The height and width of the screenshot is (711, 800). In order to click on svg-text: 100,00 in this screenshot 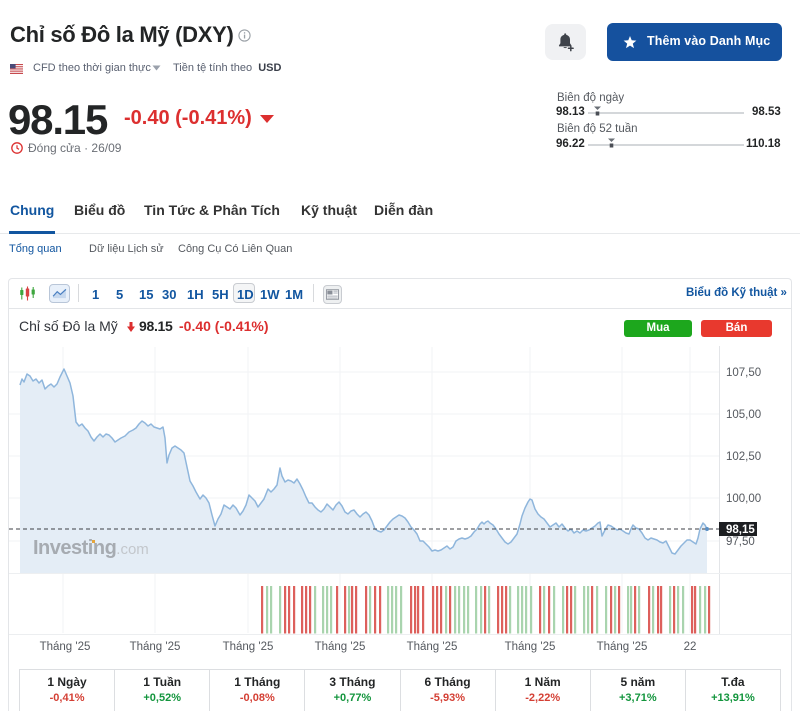, I will do `click(743, 499)`.